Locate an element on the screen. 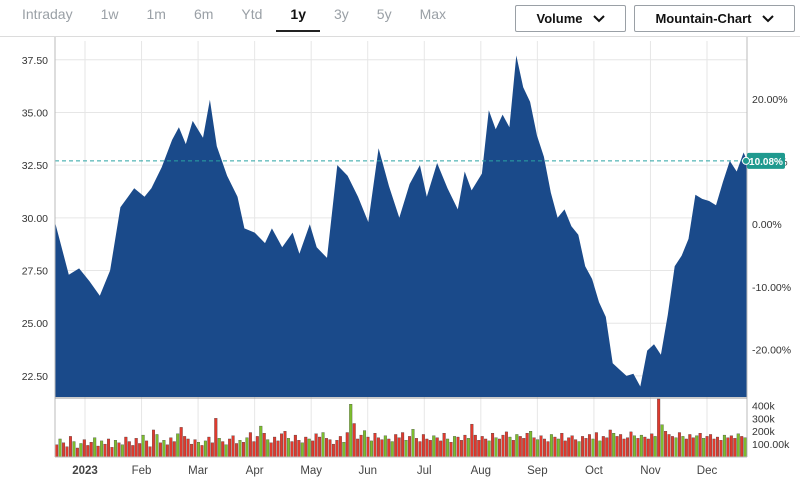 The image size is (800, 482). tab-ytd: Ytd is located at coordinates (252, 14).